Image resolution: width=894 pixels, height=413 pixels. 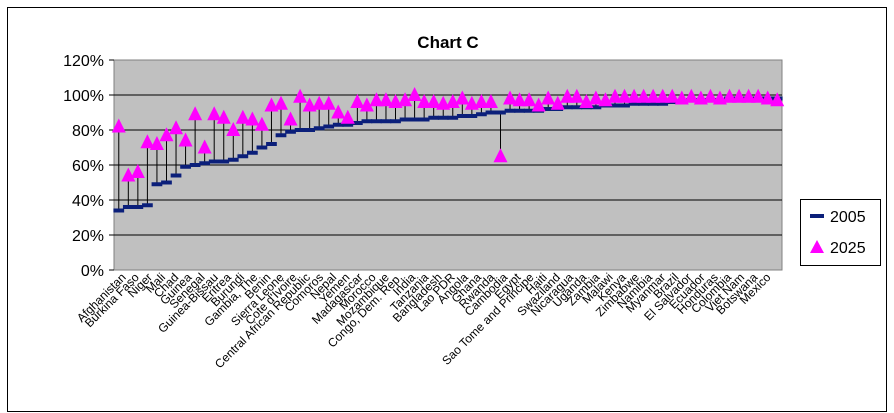 I want to click on y-tick-label: 20%, so click(x=88, y=236).